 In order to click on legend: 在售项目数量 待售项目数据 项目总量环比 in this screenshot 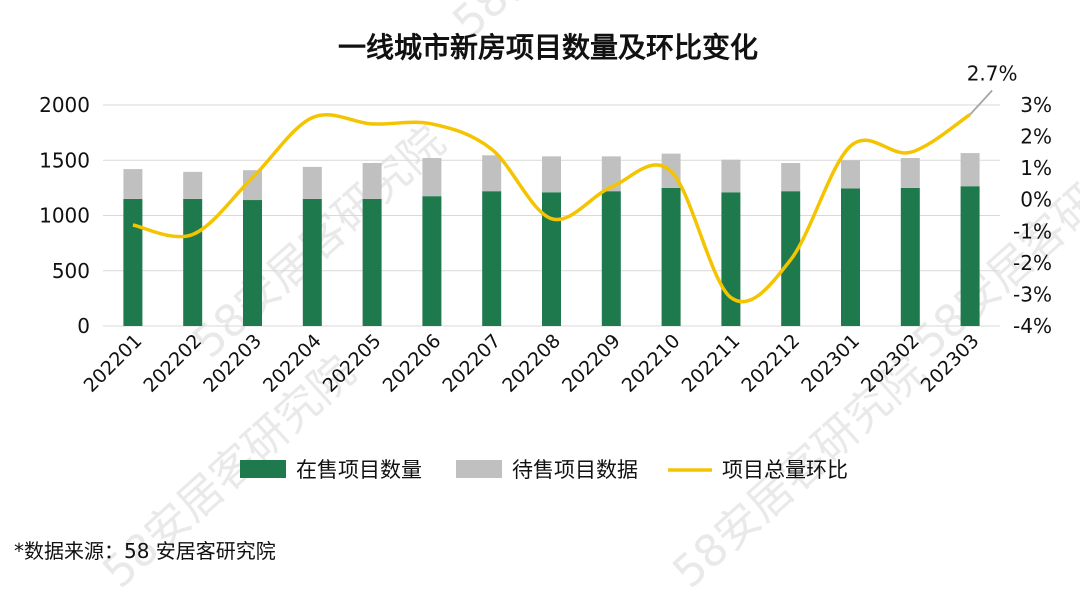, I will do `click(544, 470)`.